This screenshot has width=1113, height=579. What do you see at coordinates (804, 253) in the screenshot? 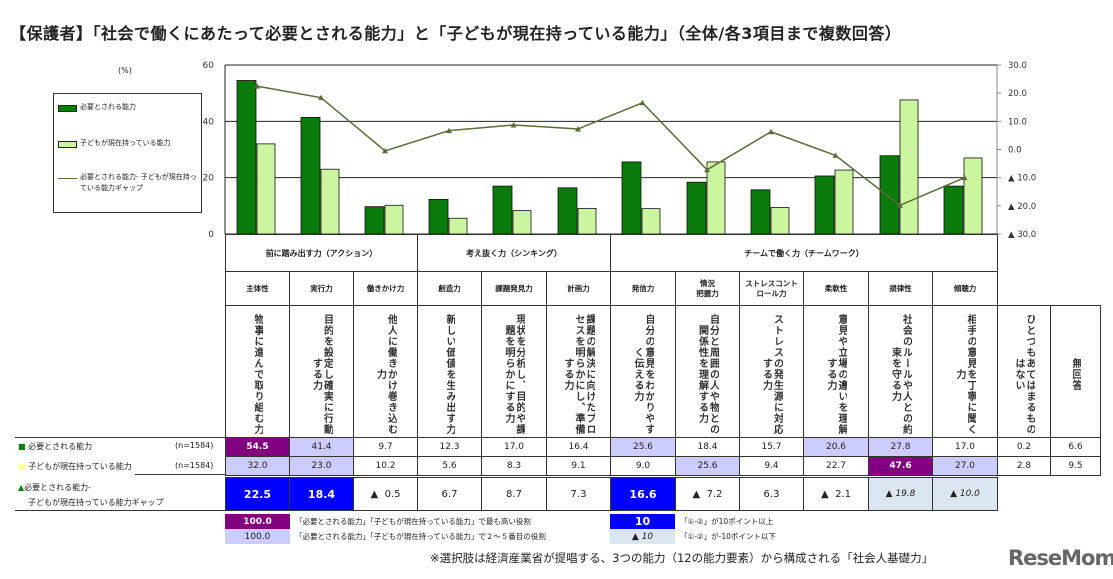
I see `group-header: チームで働く力（チームワーク）` at bounding box center [804, 253].